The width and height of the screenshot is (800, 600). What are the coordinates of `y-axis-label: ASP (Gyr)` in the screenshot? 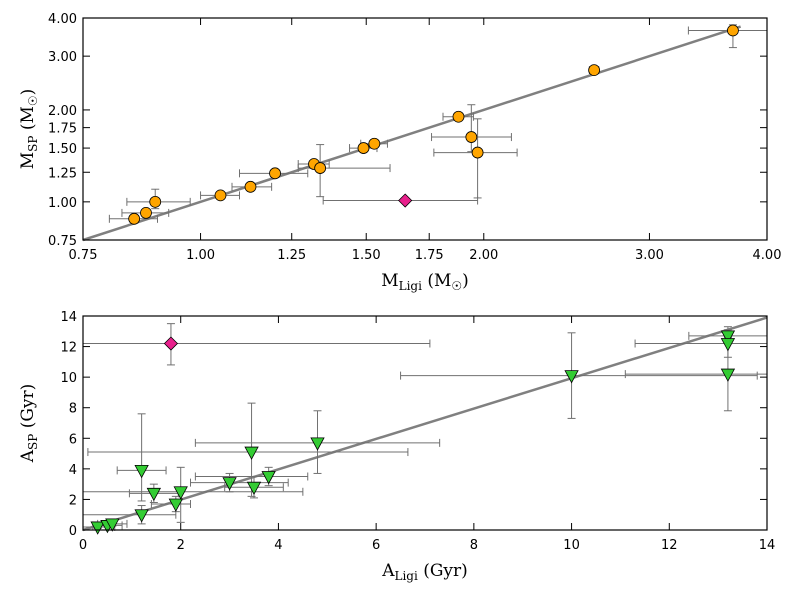 It's located at (29, 424).